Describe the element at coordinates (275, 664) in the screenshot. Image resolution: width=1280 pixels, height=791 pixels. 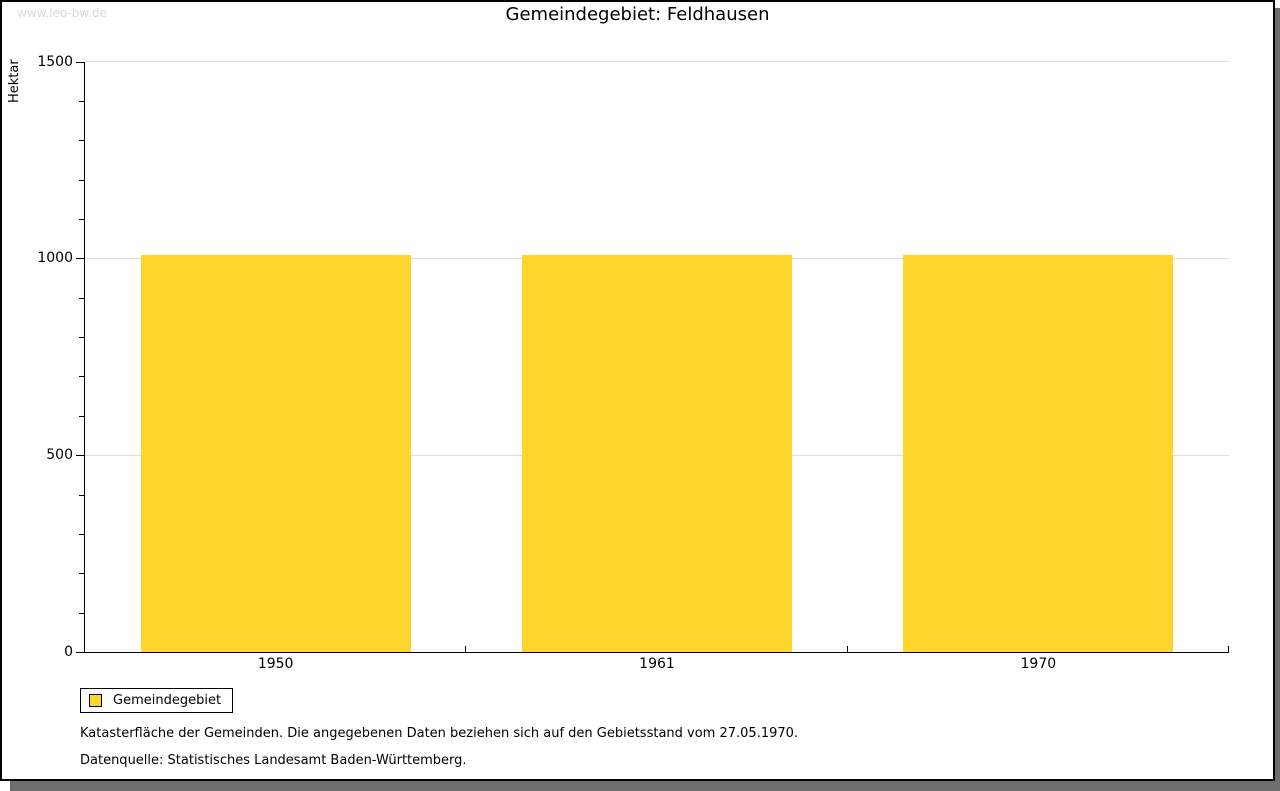
I see `x-tick-label-1950: 1950` at that location.